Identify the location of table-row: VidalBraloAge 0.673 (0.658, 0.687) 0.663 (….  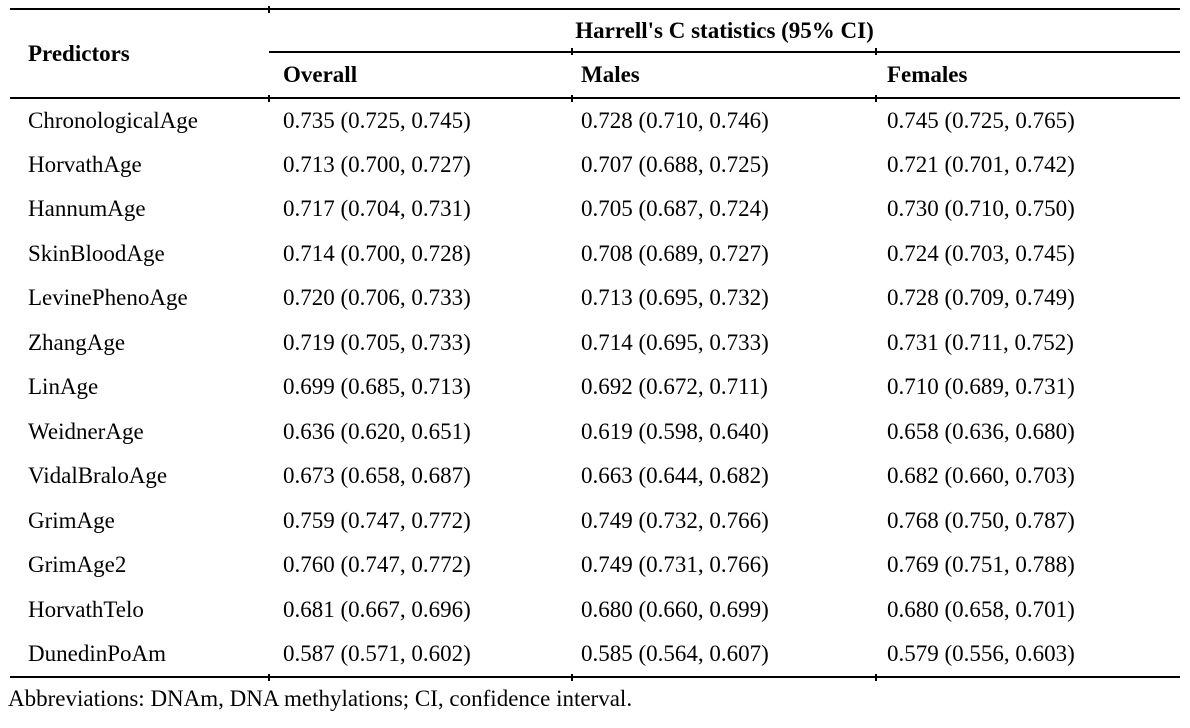
(595, 476).